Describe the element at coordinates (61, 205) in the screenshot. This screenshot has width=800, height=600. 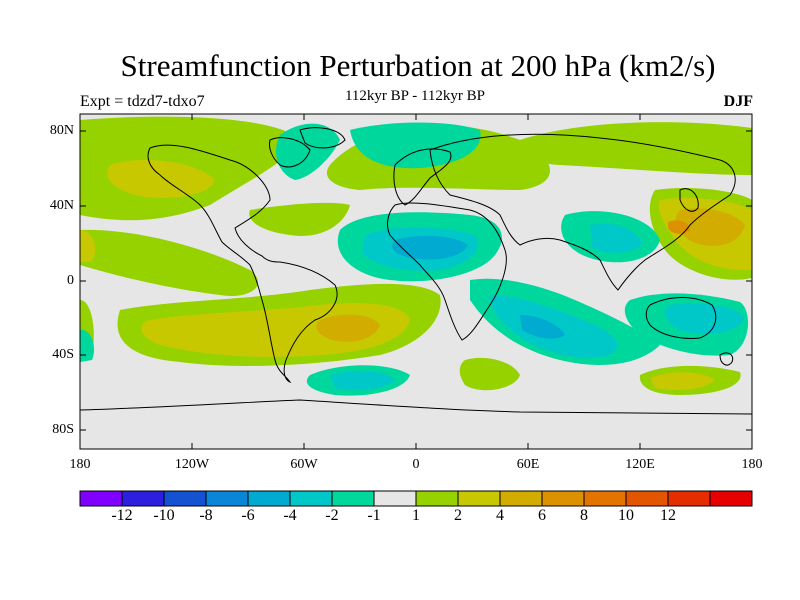
I see `lat-tick-label: 40N` at that location.